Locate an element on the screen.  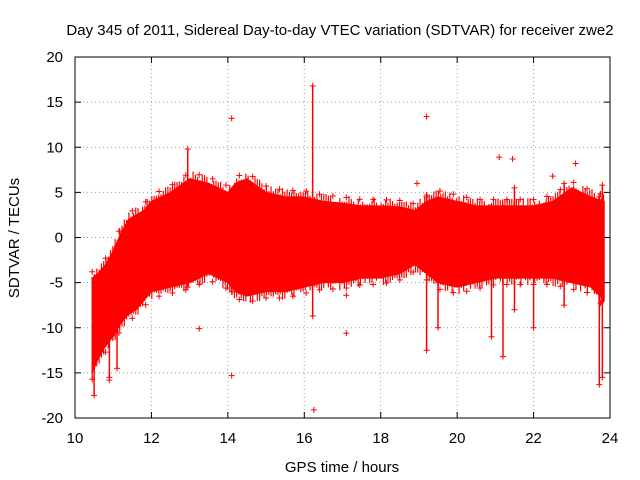
y-tick-label: 15 is located at coordinates (54, 102).